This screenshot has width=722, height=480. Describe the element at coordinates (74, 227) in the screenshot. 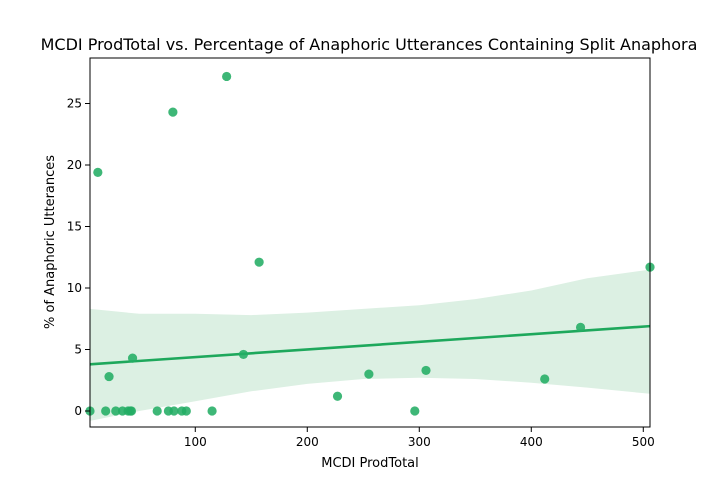

I see `y-tick-label: 15` at that location.